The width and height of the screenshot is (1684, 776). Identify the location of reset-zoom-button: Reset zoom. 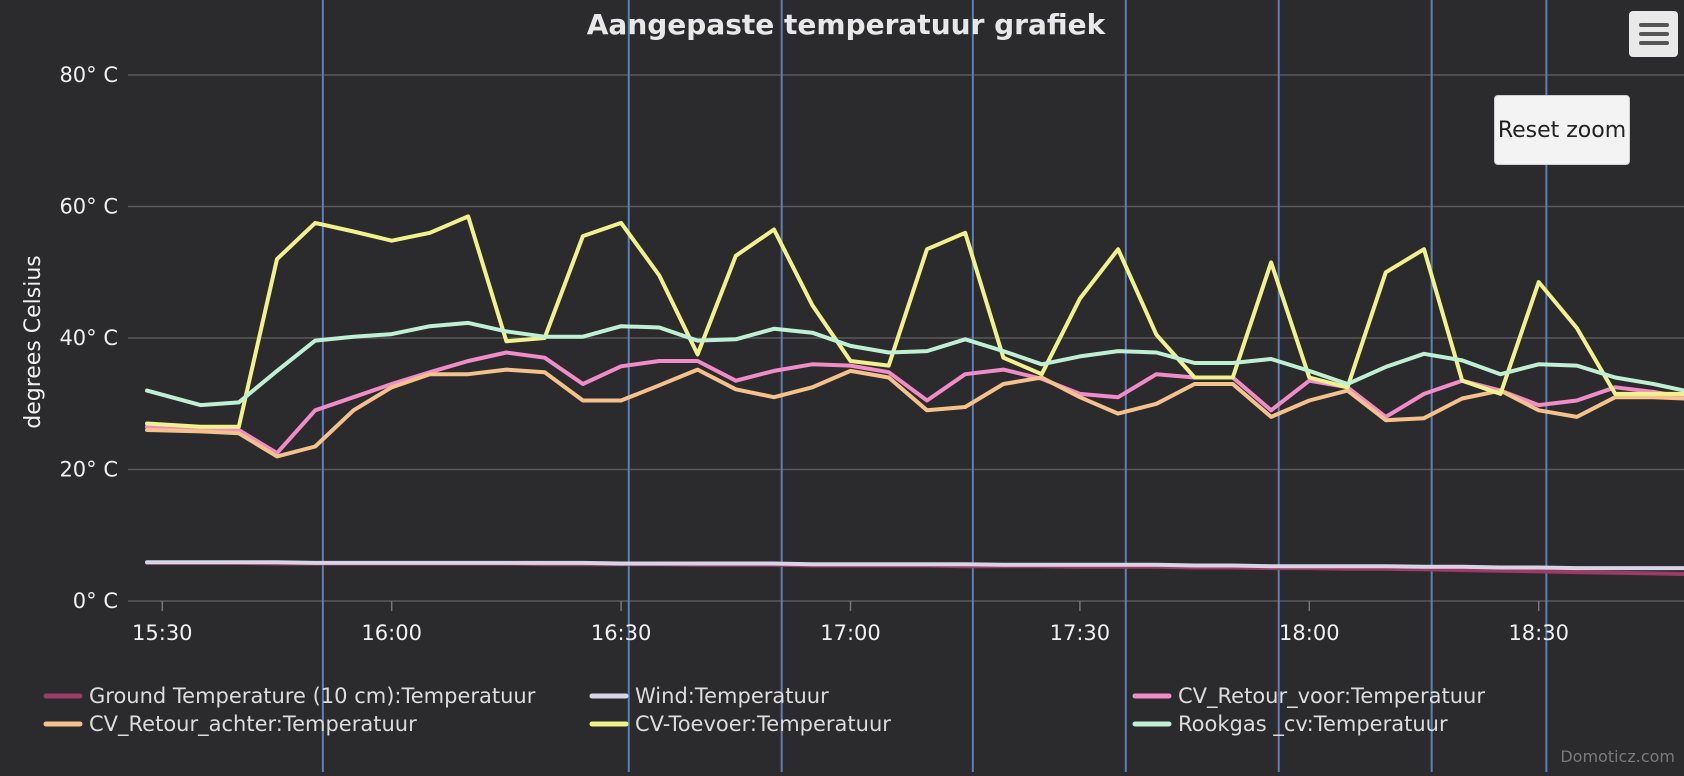
(1562, 130).